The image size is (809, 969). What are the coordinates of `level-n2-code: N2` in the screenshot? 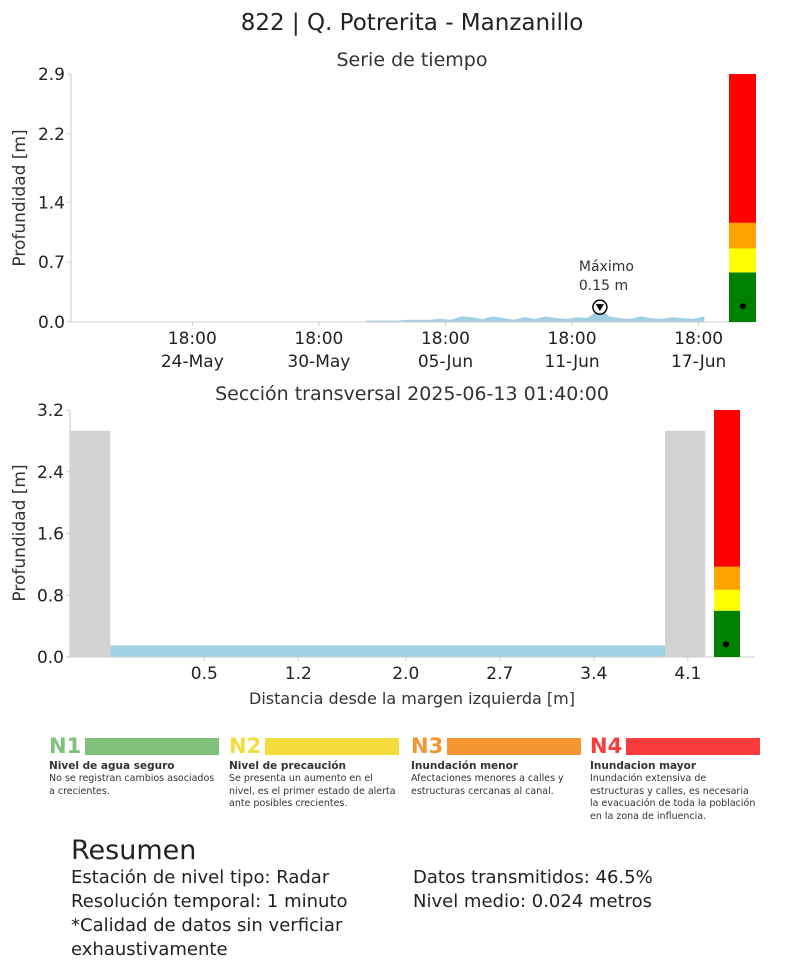 It's located at (245, 746).